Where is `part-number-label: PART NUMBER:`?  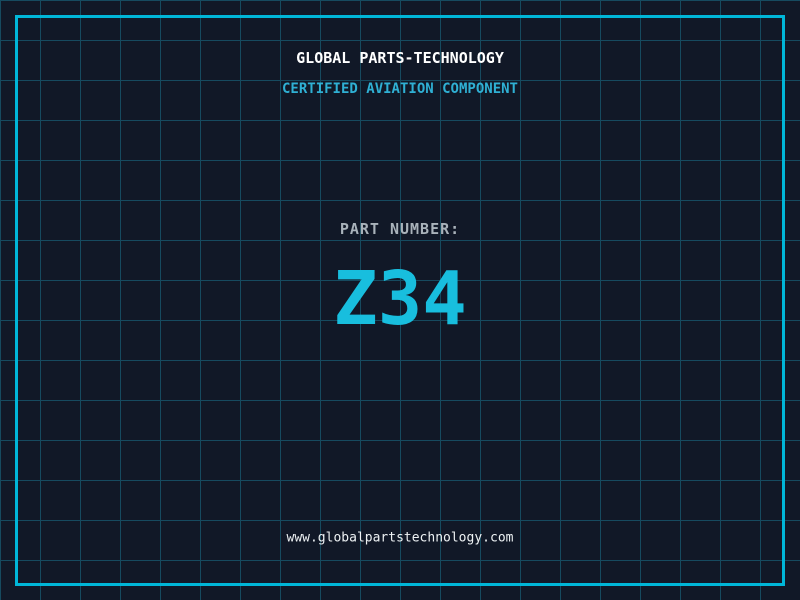 part-number-label: PART NUMBER: is located at coordinates (400, 229).